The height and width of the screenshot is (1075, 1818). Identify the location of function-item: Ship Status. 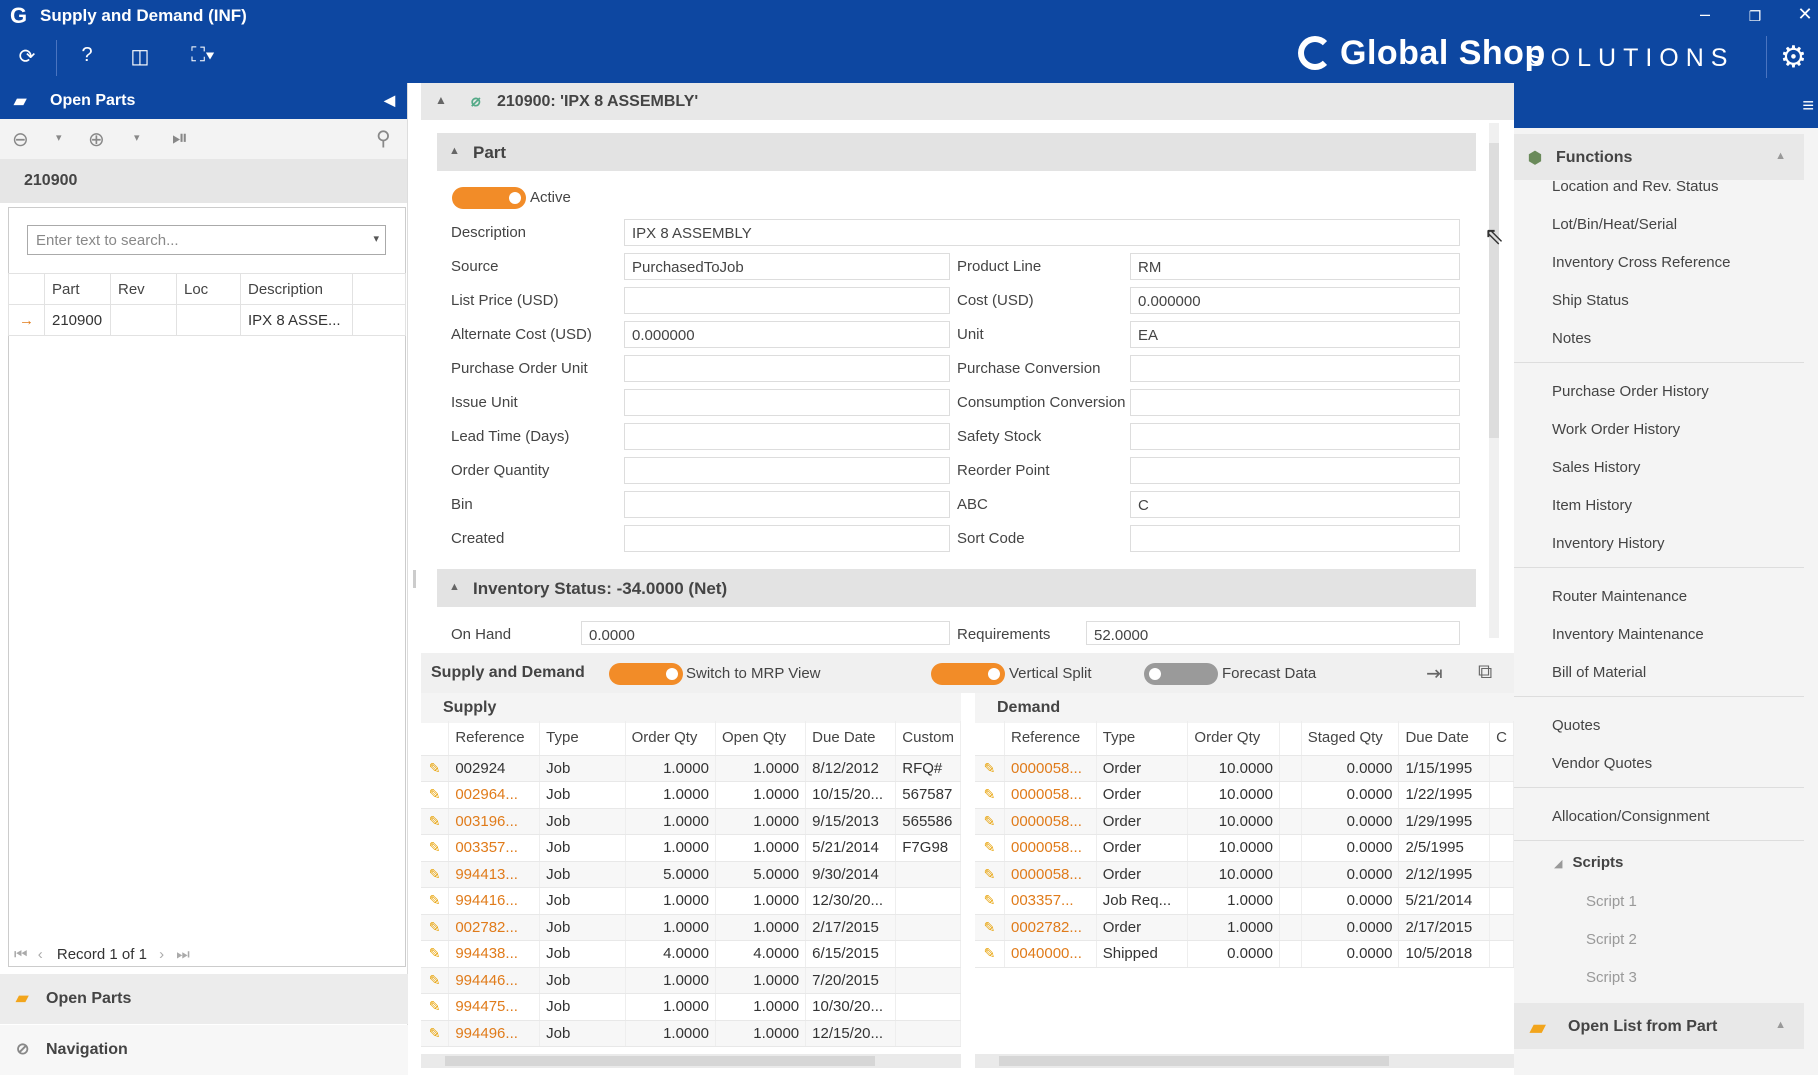
(1590, 300).